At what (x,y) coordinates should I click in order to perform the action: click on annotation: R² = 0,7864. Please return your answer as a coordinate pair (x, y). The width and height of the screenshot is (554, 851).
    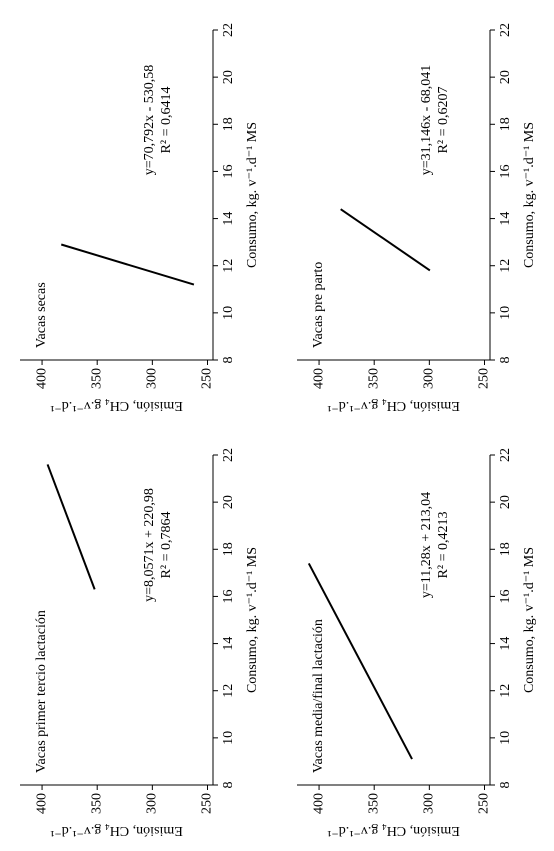
    Looking at the image, I should click on (166, 545).